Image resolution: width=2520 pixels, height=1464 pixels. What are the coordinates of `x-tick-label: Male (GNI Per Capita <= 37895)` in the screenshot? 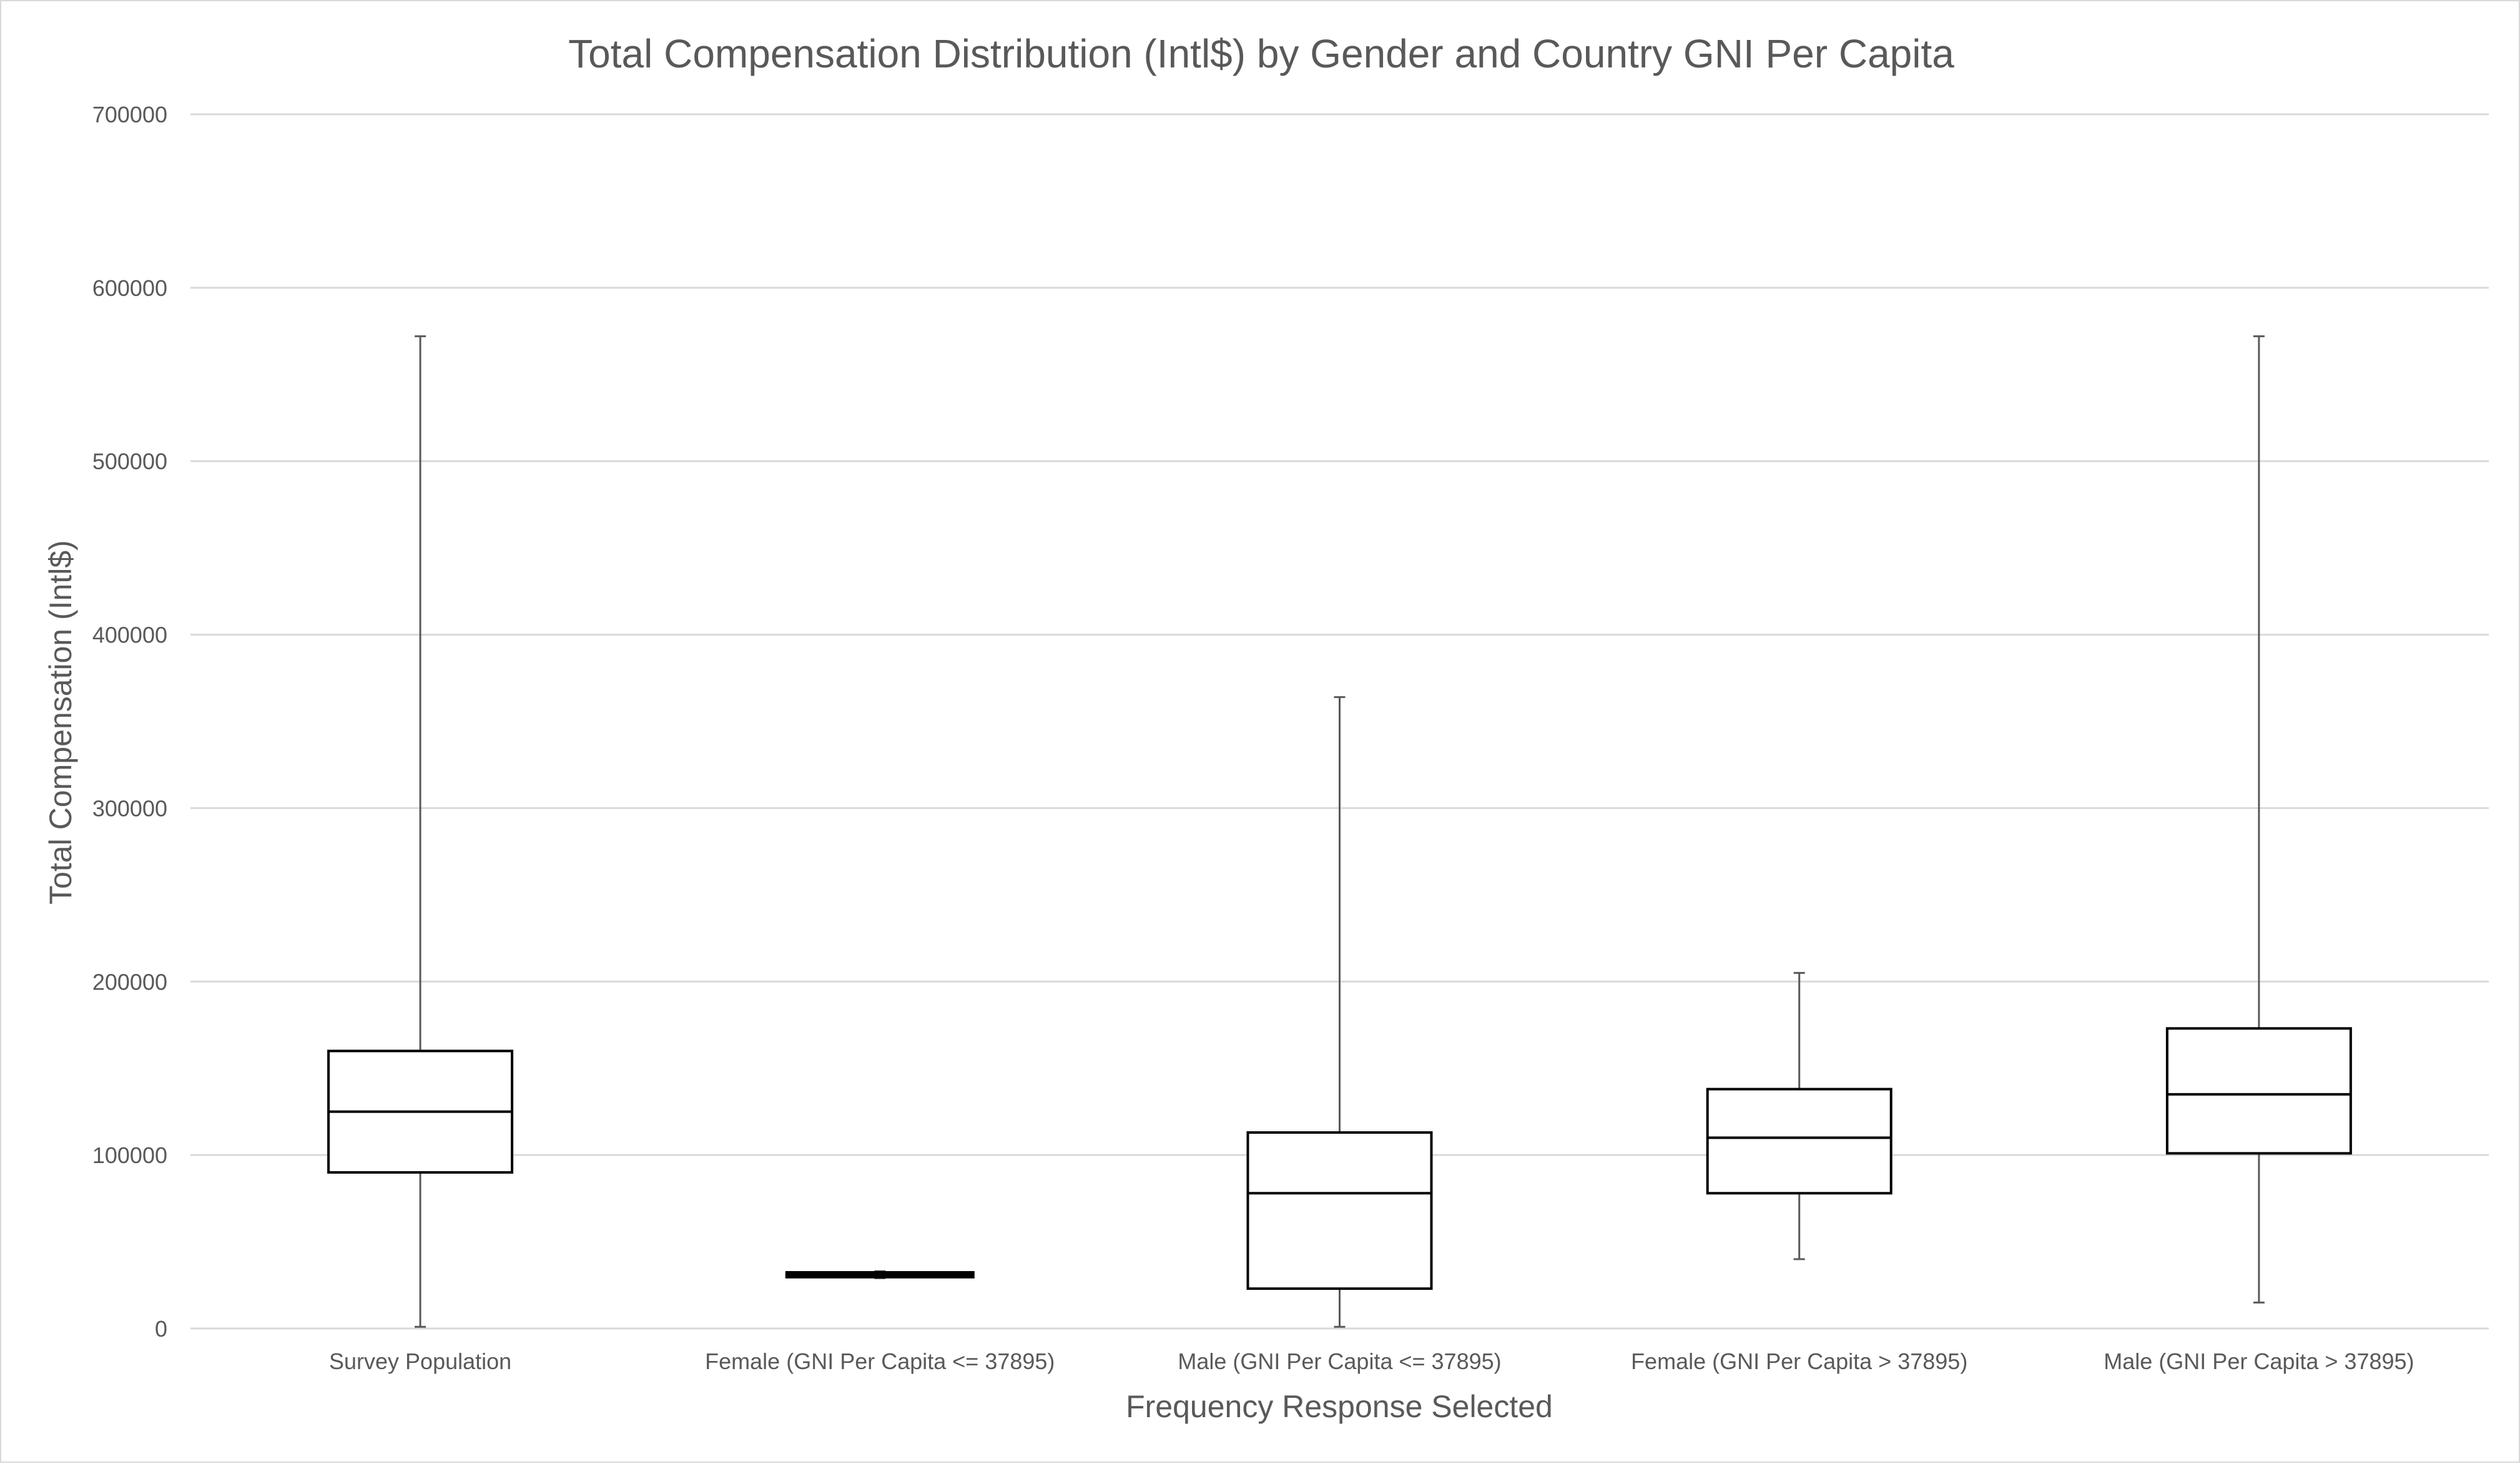 It's located at (1340, 1361).